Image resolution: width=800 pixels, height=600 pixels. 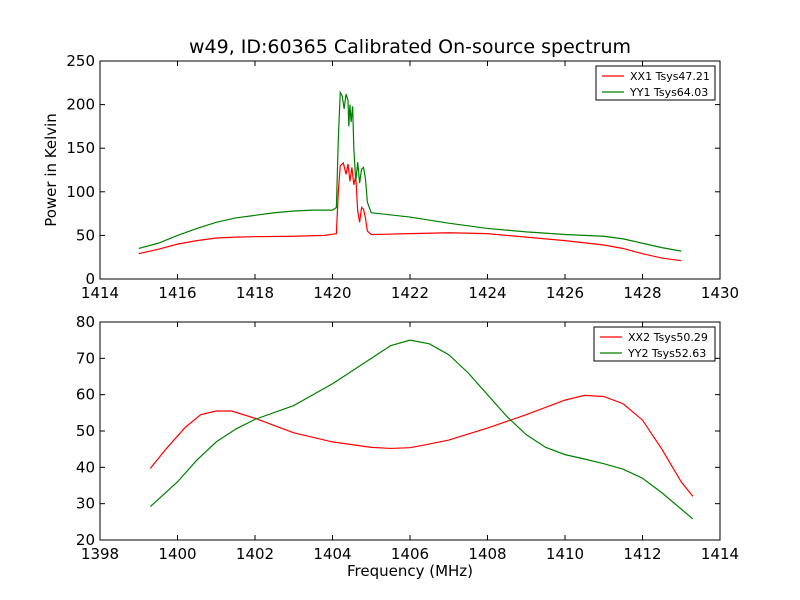 I want to click on y-tick-label: 40, so click(x=85, y=467).